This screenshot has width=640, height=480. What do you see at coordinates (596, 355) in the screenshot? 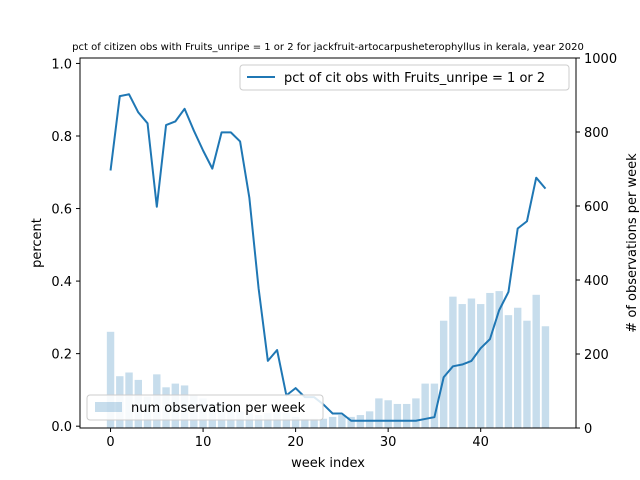
I see `y-right-tick-label: 200` at bounding box center [596, 355].